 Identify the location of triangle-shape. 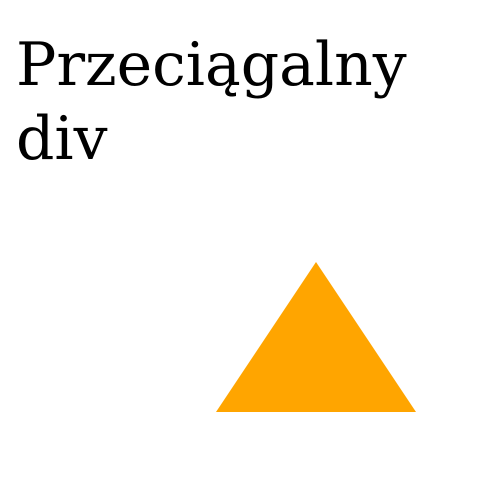
(316, 337).